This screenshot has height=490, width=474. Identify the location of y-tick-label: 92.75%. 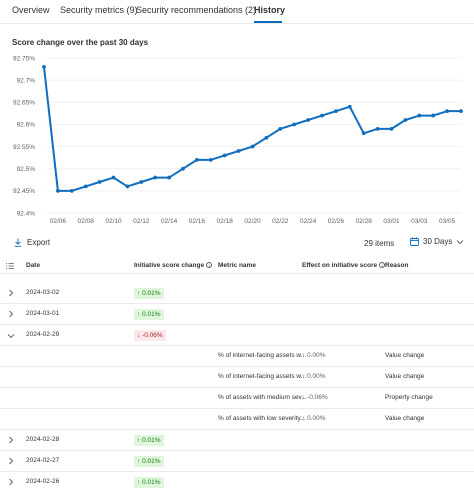
(24, 58).